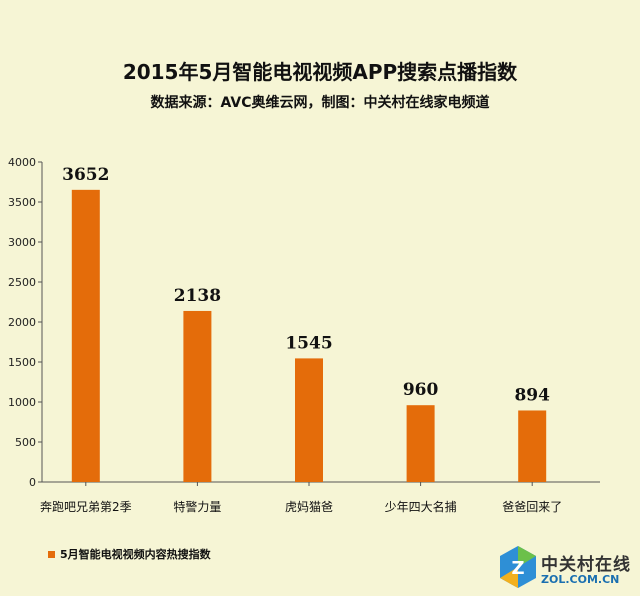 This screenshot has height=596, width=640. I want to click on watermark-domain: ZOL.COM.CN, so click(580, 579).